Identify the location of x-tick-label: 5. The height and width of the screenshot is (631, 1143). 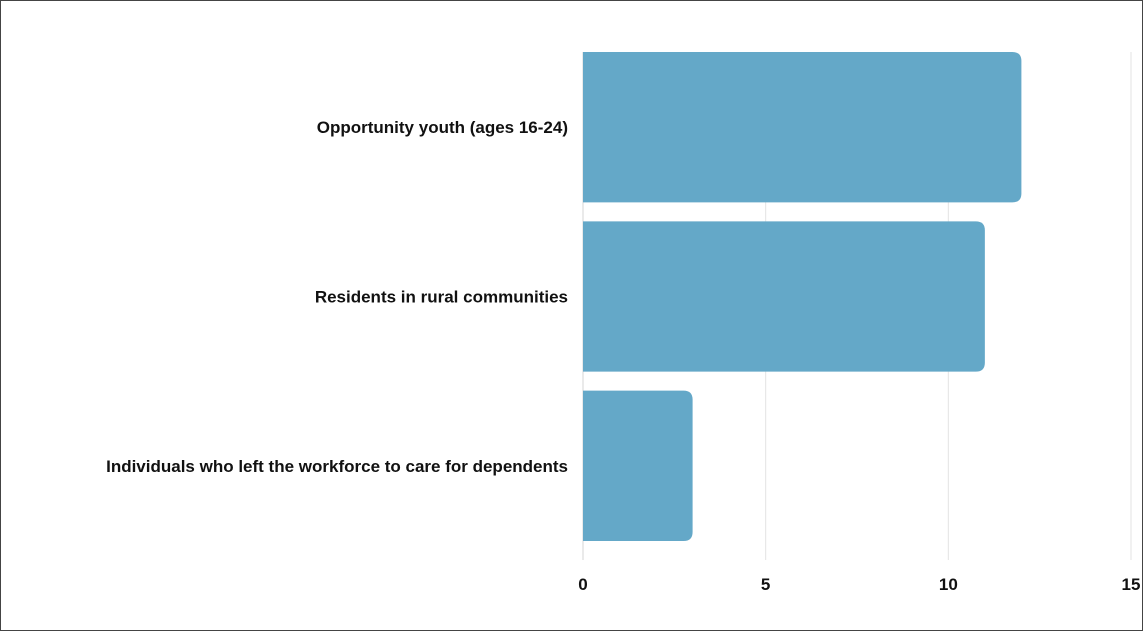
(765, 584).